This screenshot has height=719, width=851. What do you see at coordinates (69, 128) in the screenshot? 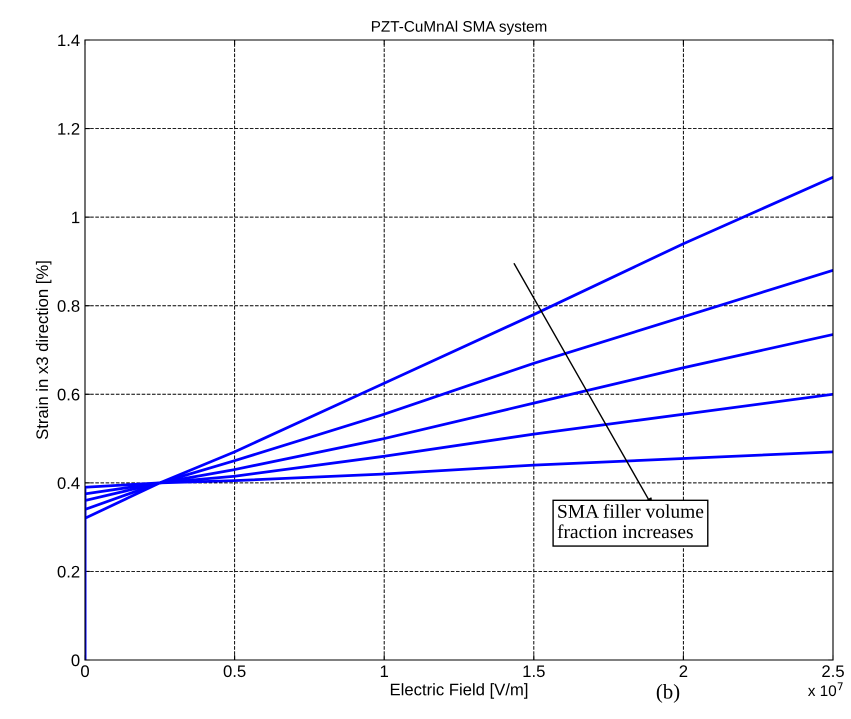
I see `y-tick-label: 1.2` at bounding box center [69, 128].